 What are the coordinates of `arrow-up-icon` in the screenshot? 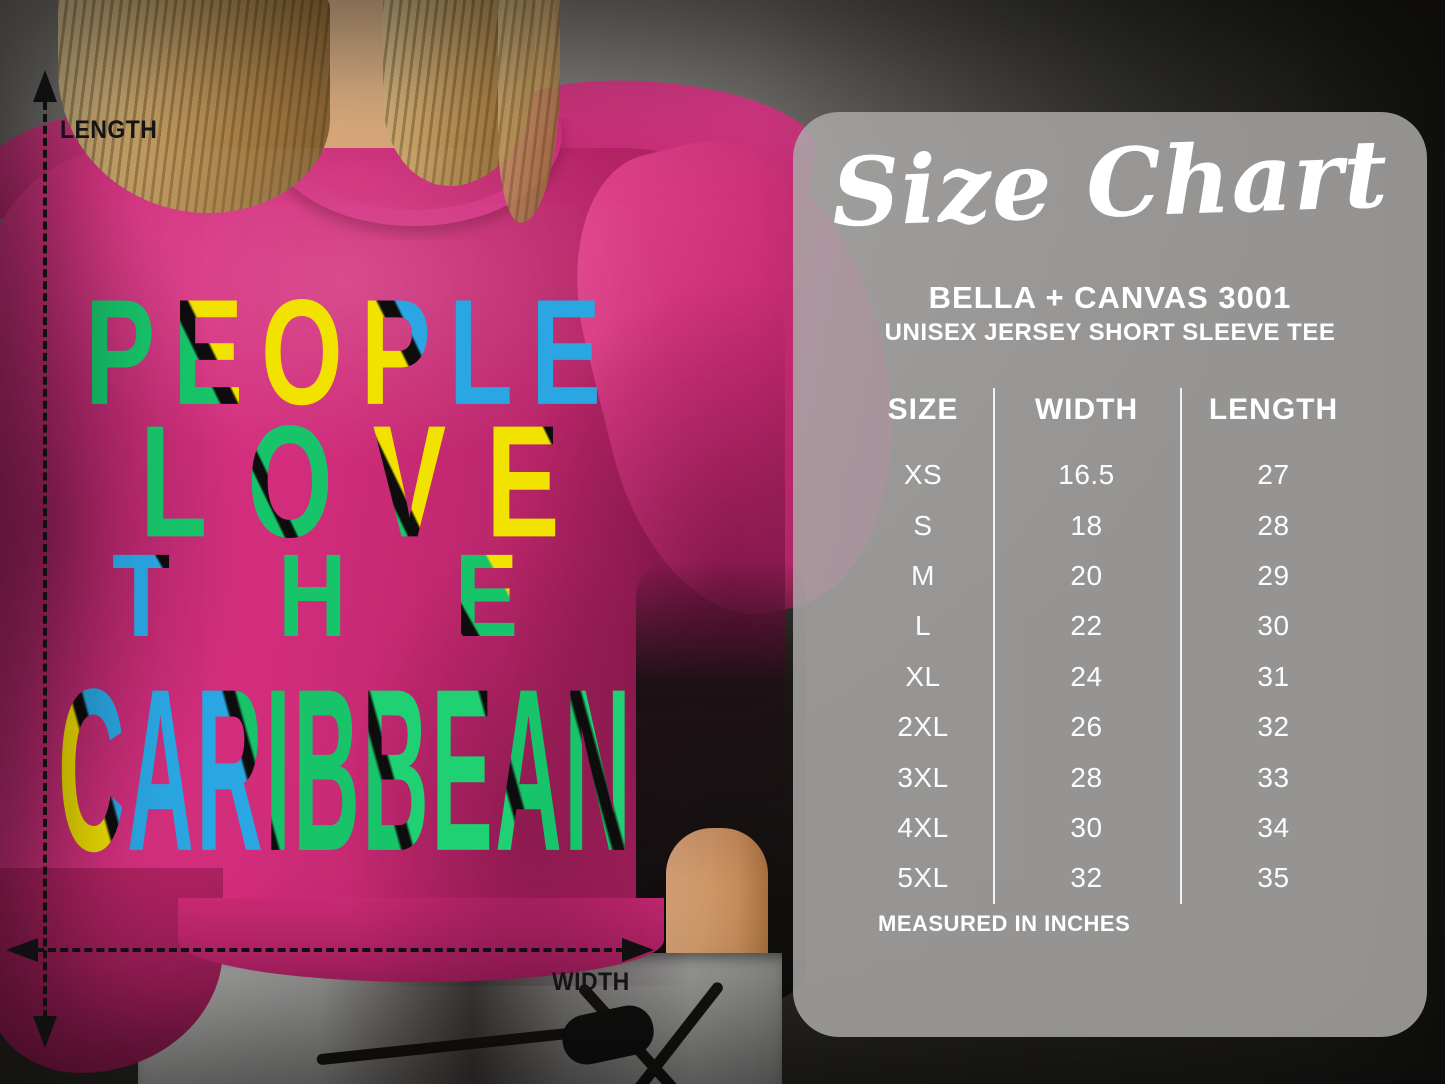 It's located at (45, 86).